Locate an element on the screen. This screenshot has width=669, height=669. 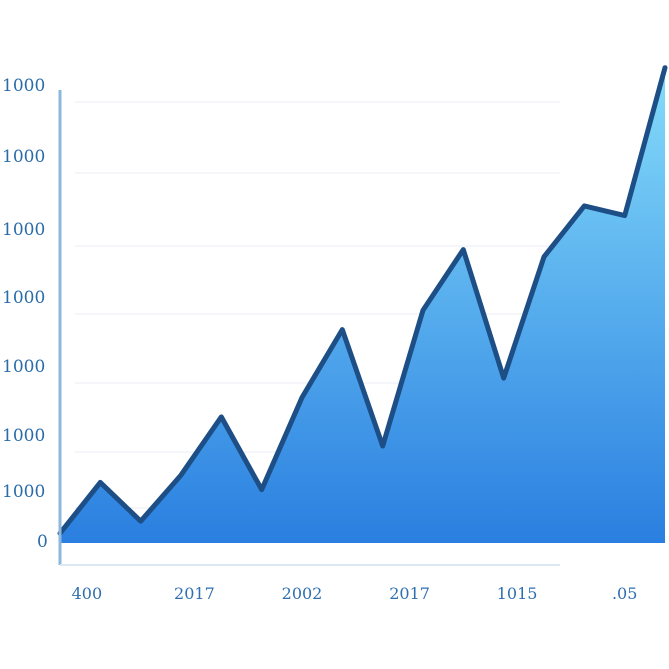
x-axis-tick-labels: 400 2017 2002 2017 1015 .05 is located at coordinates (355, 593).